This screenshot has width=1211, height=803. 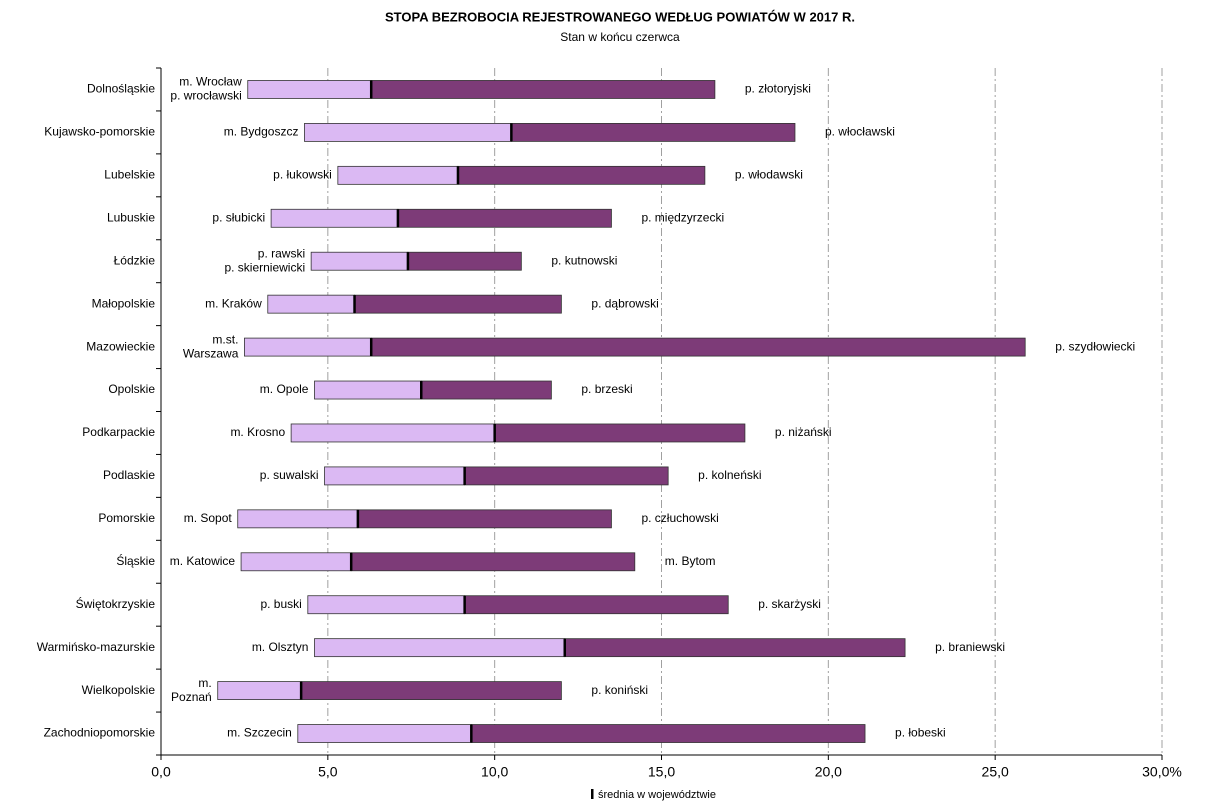 I want to click on x-tick-label: 30,0%, so click(x=1162, y=772).